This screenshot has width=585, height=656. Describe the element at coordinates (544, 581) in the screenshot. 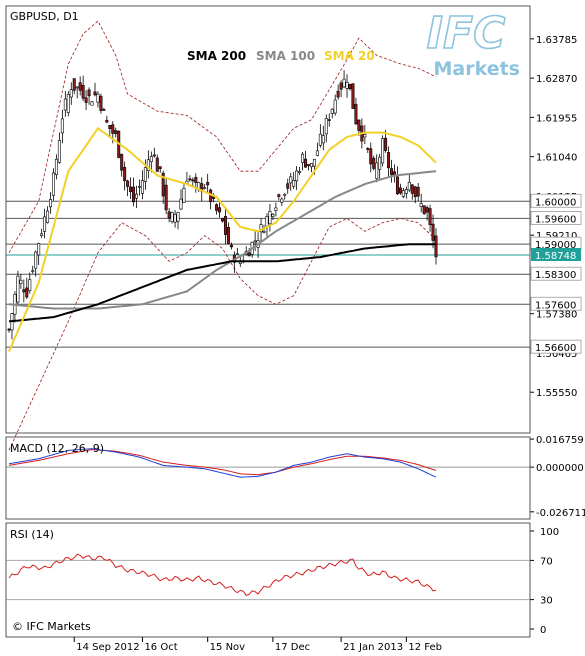

I see `rsi-axis: 100 70 30 0` at that location.